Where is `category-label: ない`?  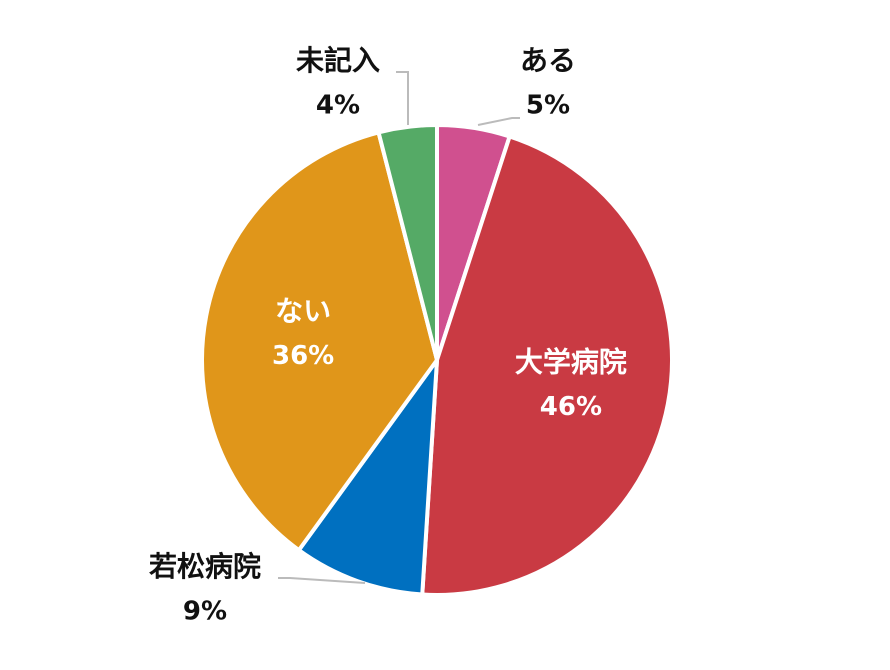
category-label: ない is located at coordinates (303, 310).